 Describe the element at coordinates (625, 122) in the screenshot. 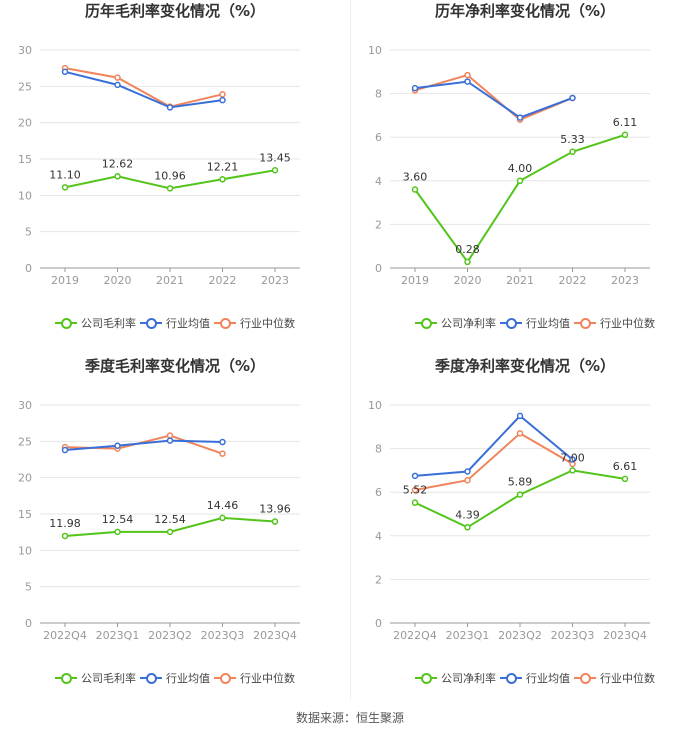

I see `data-label: 6.11` at that location.